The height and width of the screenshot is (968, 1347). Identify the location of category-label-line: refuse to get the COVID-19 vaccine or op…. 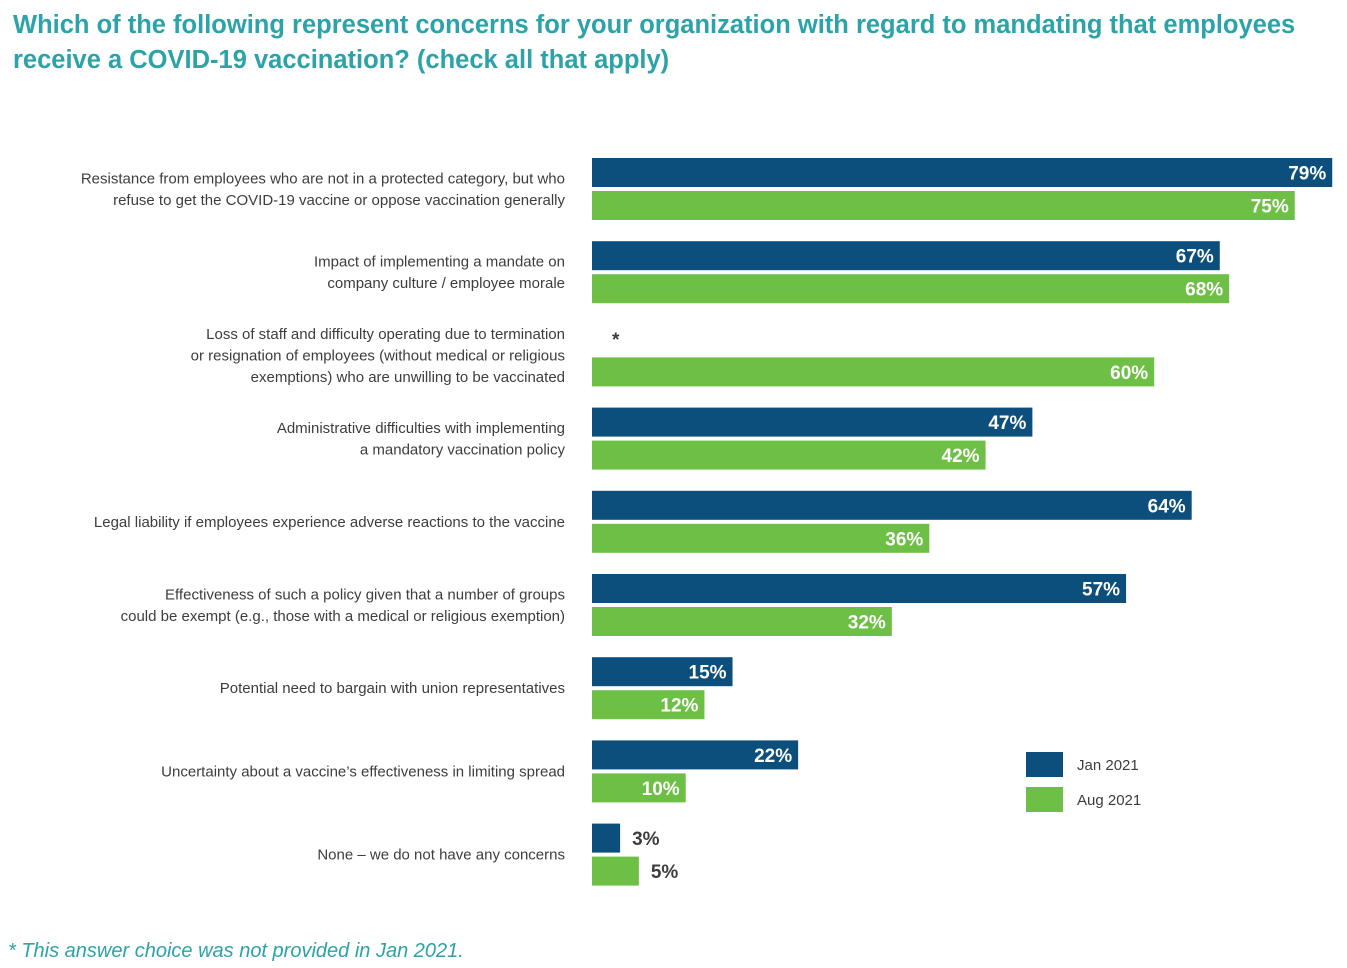
(339, 200).